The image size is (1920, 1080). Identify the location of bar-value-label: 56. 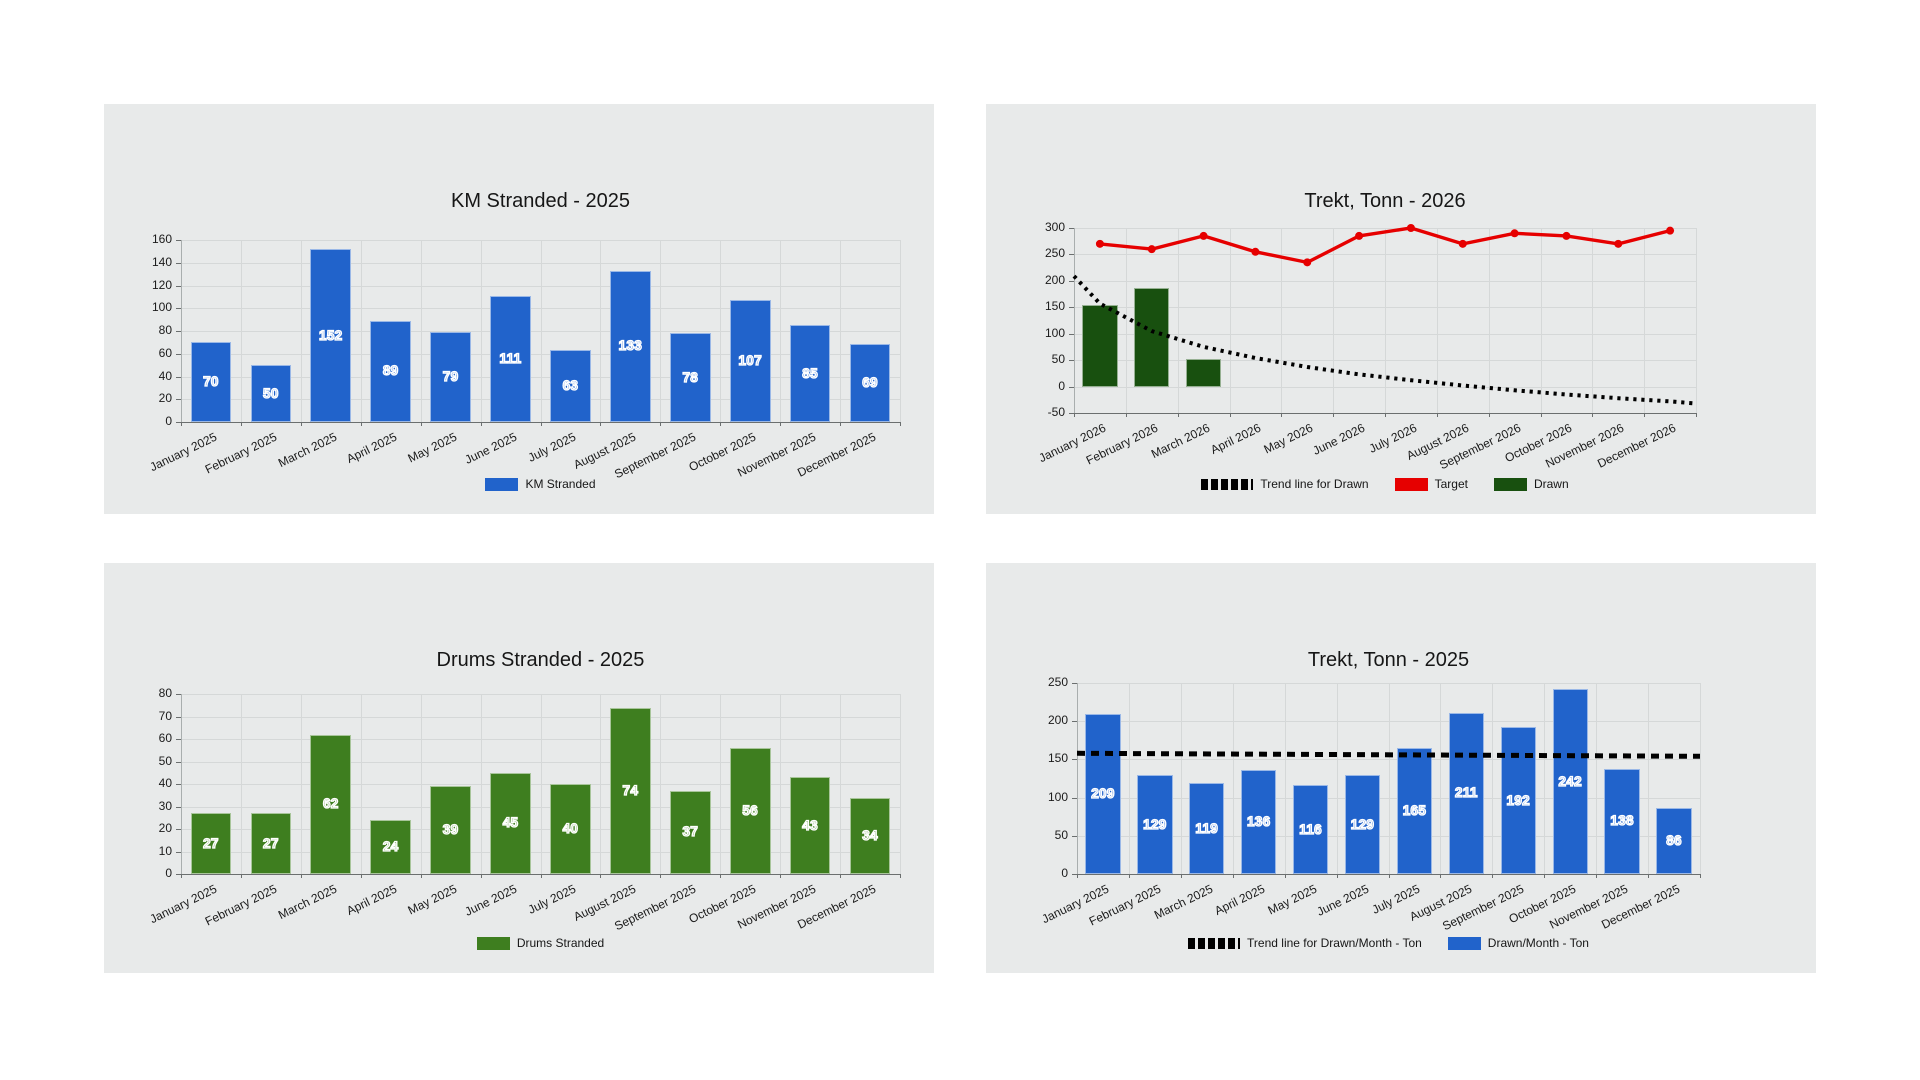
(750, 810).